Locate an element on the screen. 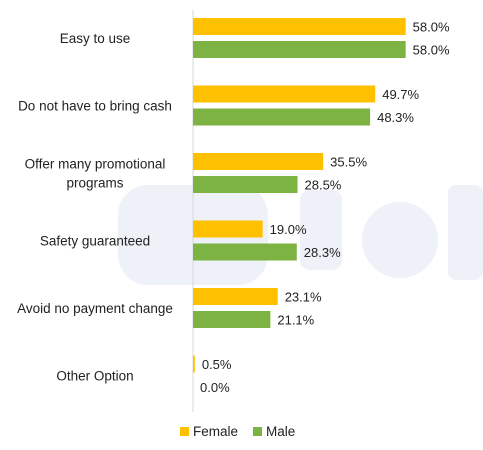 Image resolution: width=483 pixels, height=450 pixels. category-label-1: Do not have to bring cash is located at coordinates (95, 106).